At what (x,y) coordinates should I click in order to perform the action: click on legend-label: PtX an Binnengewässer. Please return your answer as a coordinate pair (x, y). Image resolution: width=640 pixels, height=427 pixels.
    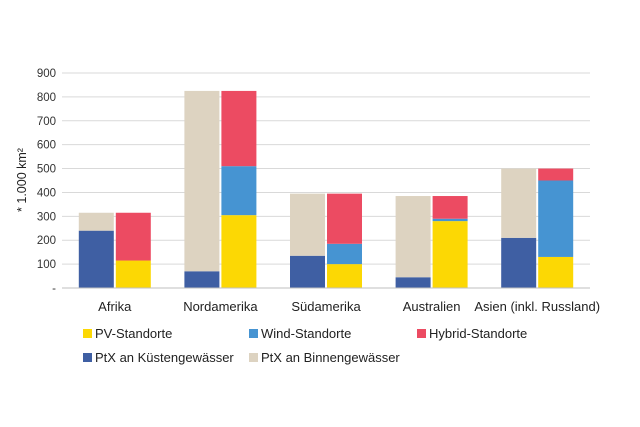
    Looking at the image, I should click on (330, 357).